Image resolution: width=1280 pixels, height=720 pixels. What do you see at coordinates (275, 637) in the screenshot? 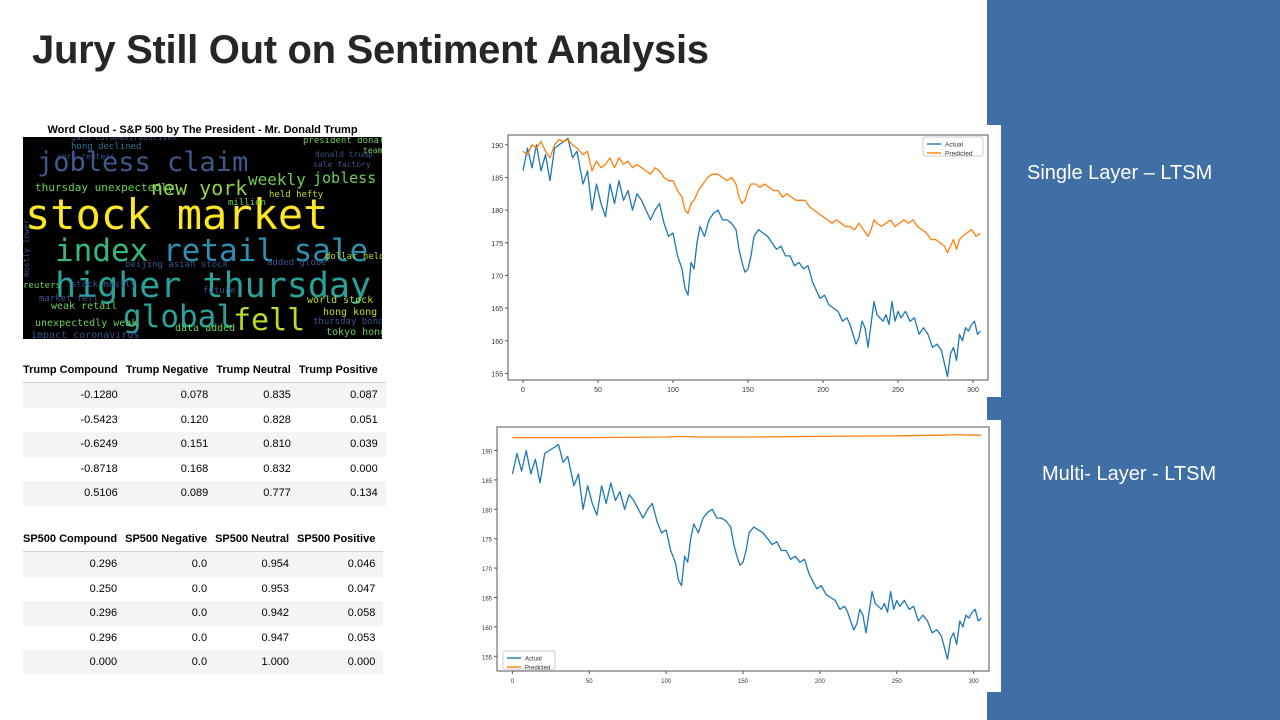
I see `table-cell: 0.947` at bounding box center [275, 637].